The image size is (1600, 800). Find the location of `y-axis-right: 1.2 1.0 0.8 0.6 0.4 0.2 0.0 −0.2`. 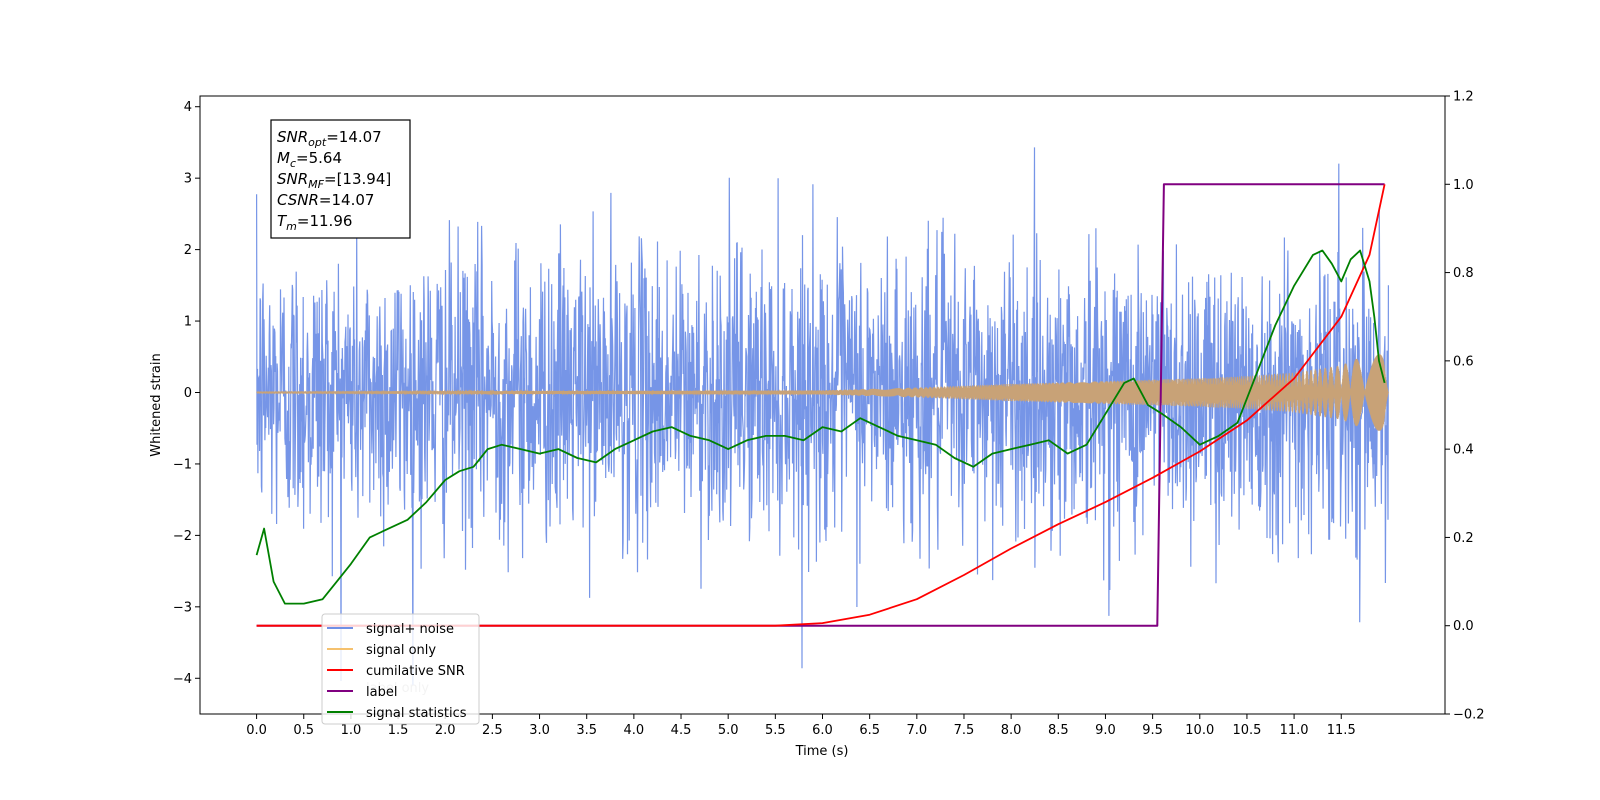

y-axis-right: 1.2 1.0 0.8 0.6 0.4 0.2 0.0 −0.2 is located at coordinates (1465, 406).